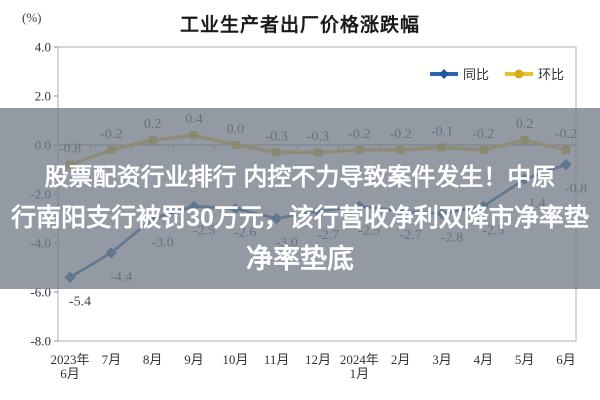  Describe the element at coordinates (551, 74) in the screenshot. I see `legend-label-huanbi: 环比` at that location.